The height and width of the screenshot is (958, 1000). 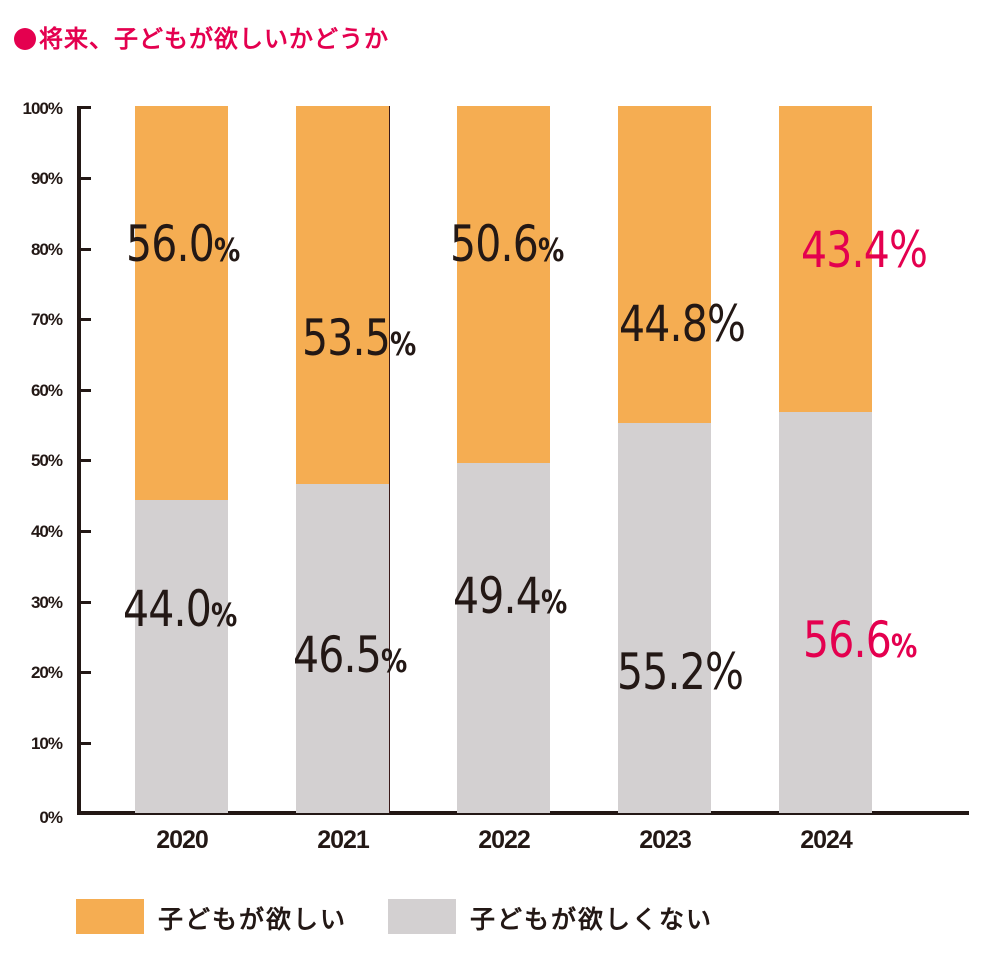 I want to click on x-label-2024: 2024, so click(x=826, y=840).